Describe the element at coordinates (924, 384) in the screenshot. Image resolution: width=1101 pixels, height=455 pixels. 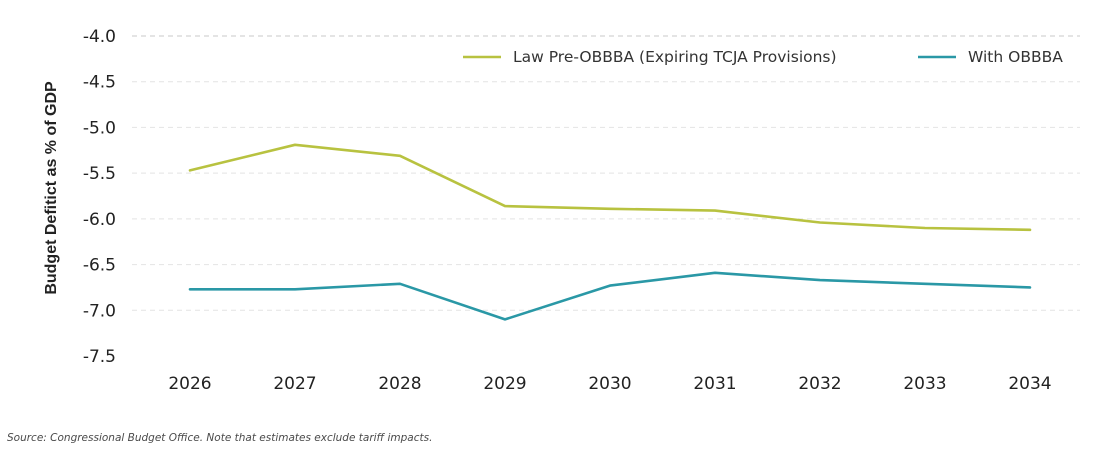
I see `x-tick-label: 2033` at that location.